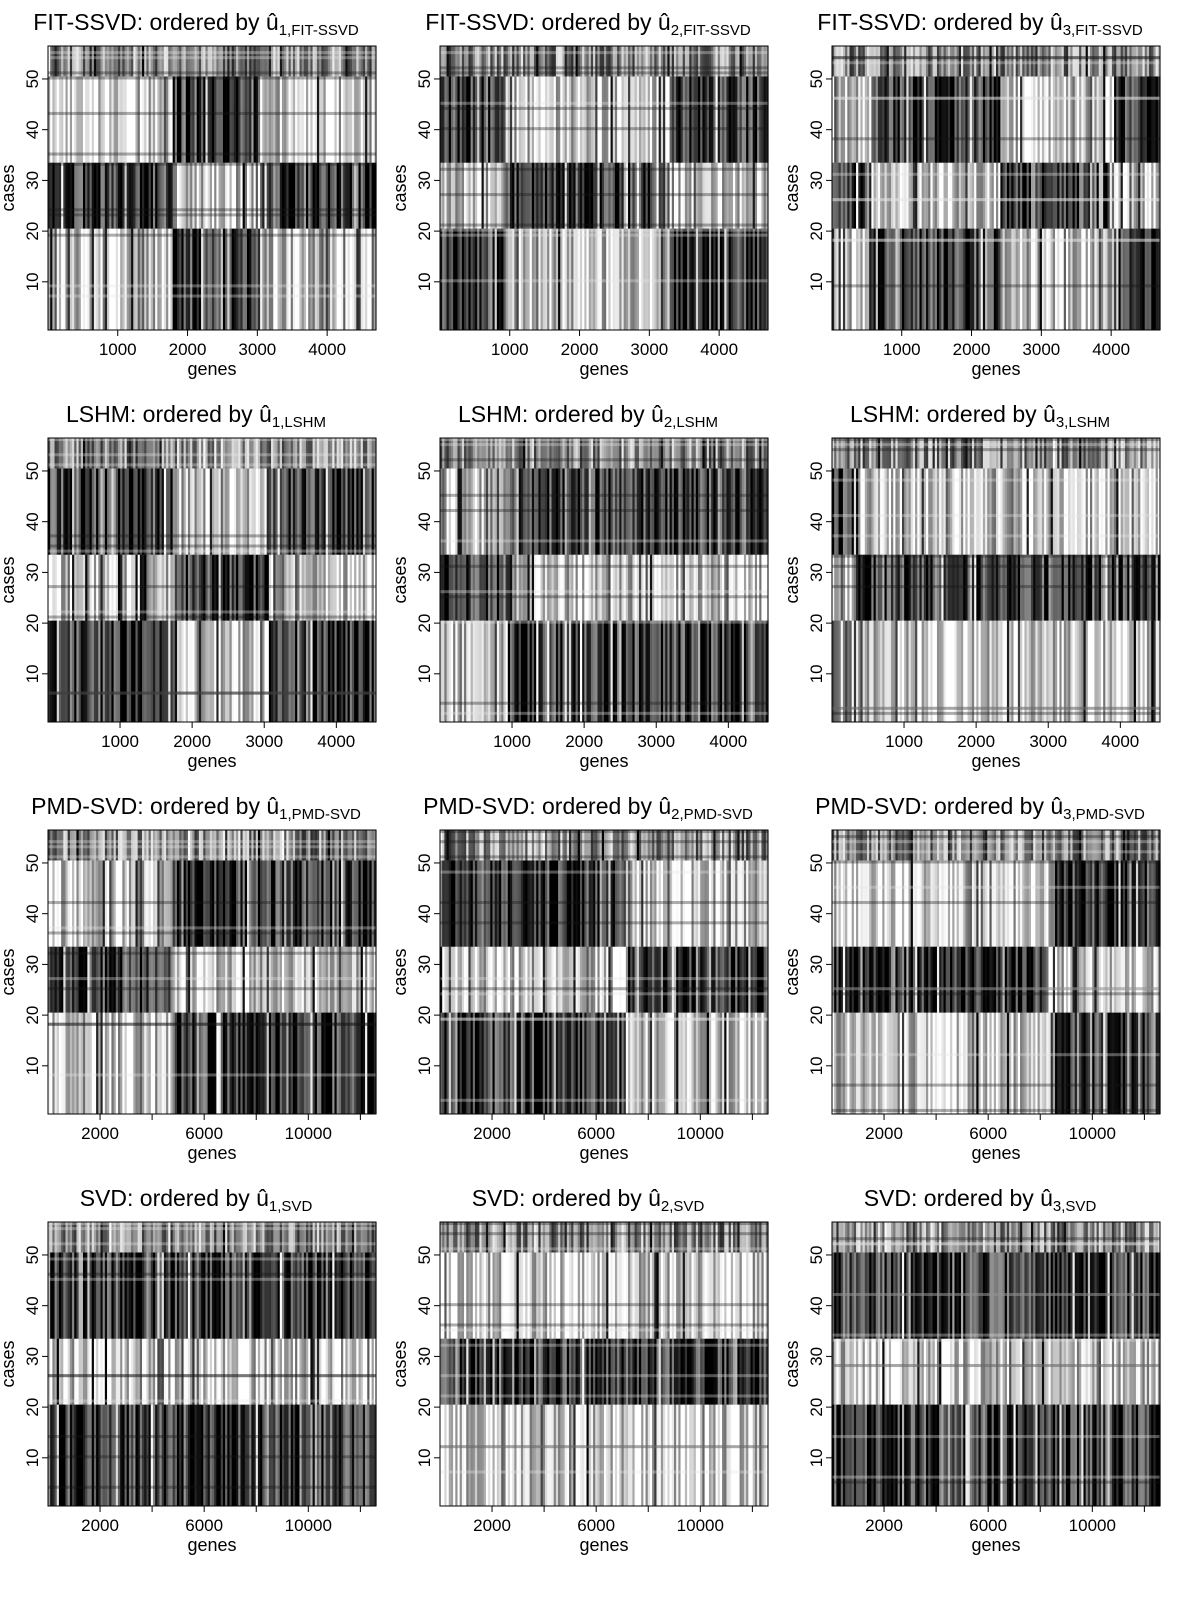 Image resolution: width=1200 pixels, height=1600 pixels. Describe the element at coordinates (196, 416) in the screenshot. I see `panel-title: LSHM: ordered by û1,LSHM` at that location.